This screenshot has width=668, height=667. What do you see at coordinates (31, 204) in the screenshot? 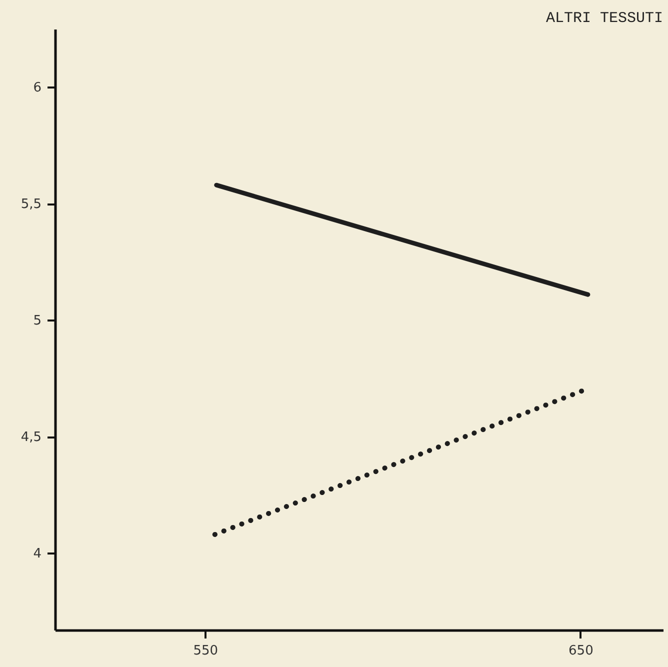
I see `y-tick-label: 5,5` at bounding box center [31, 204].